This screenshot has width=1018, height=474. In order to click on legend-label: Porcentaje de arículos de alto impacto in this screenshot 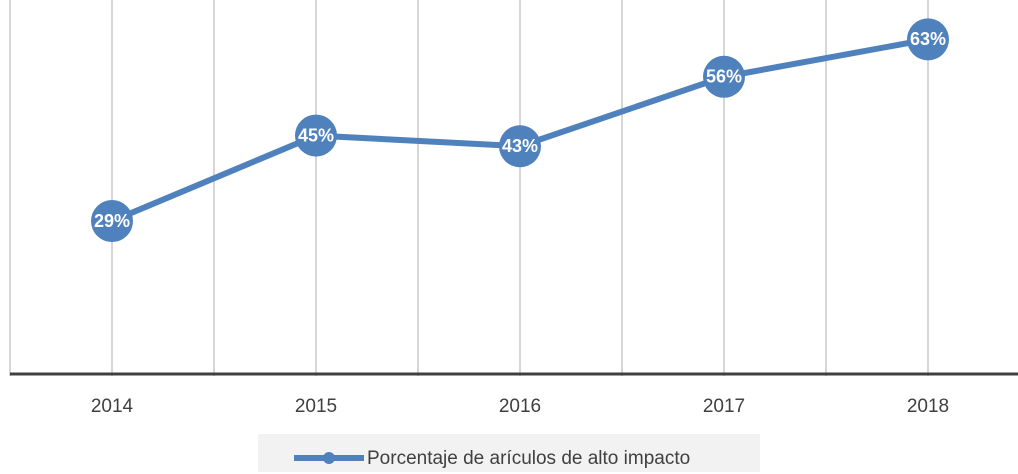, I will do `click(528, 458)`.